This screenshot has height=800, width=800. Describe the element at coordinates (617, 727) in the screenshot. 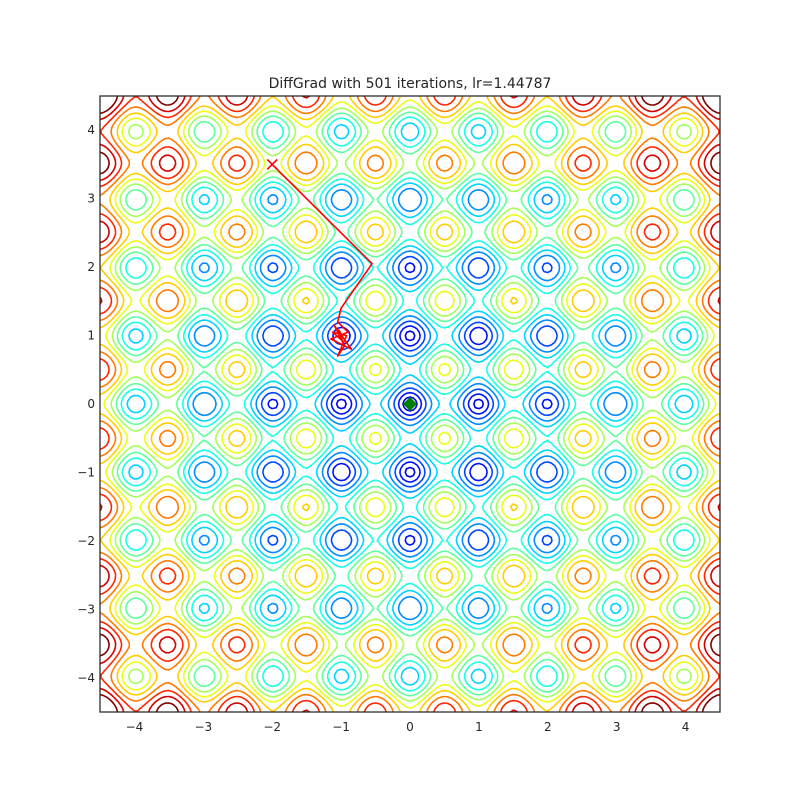

I see `x-tick-label: 3` at that location.